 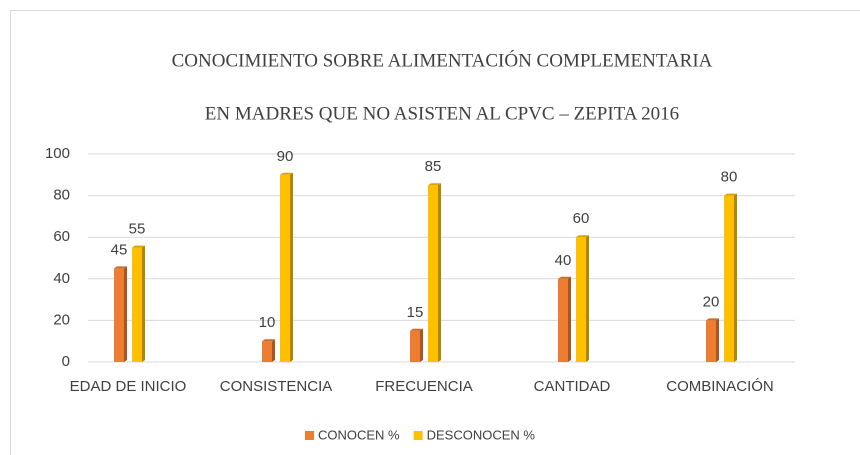 What do you see at coordinates (119, 249) in the screenshot?
I see `value-label: 45` at bounding box center [119, 249].